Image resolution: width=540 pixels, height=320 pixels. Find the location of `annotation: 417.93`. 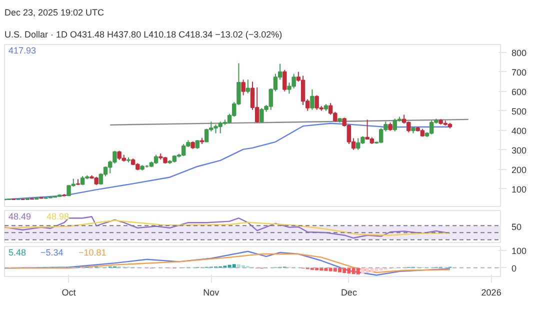

annotation: 417.93 is located at coordinates (22, 51).